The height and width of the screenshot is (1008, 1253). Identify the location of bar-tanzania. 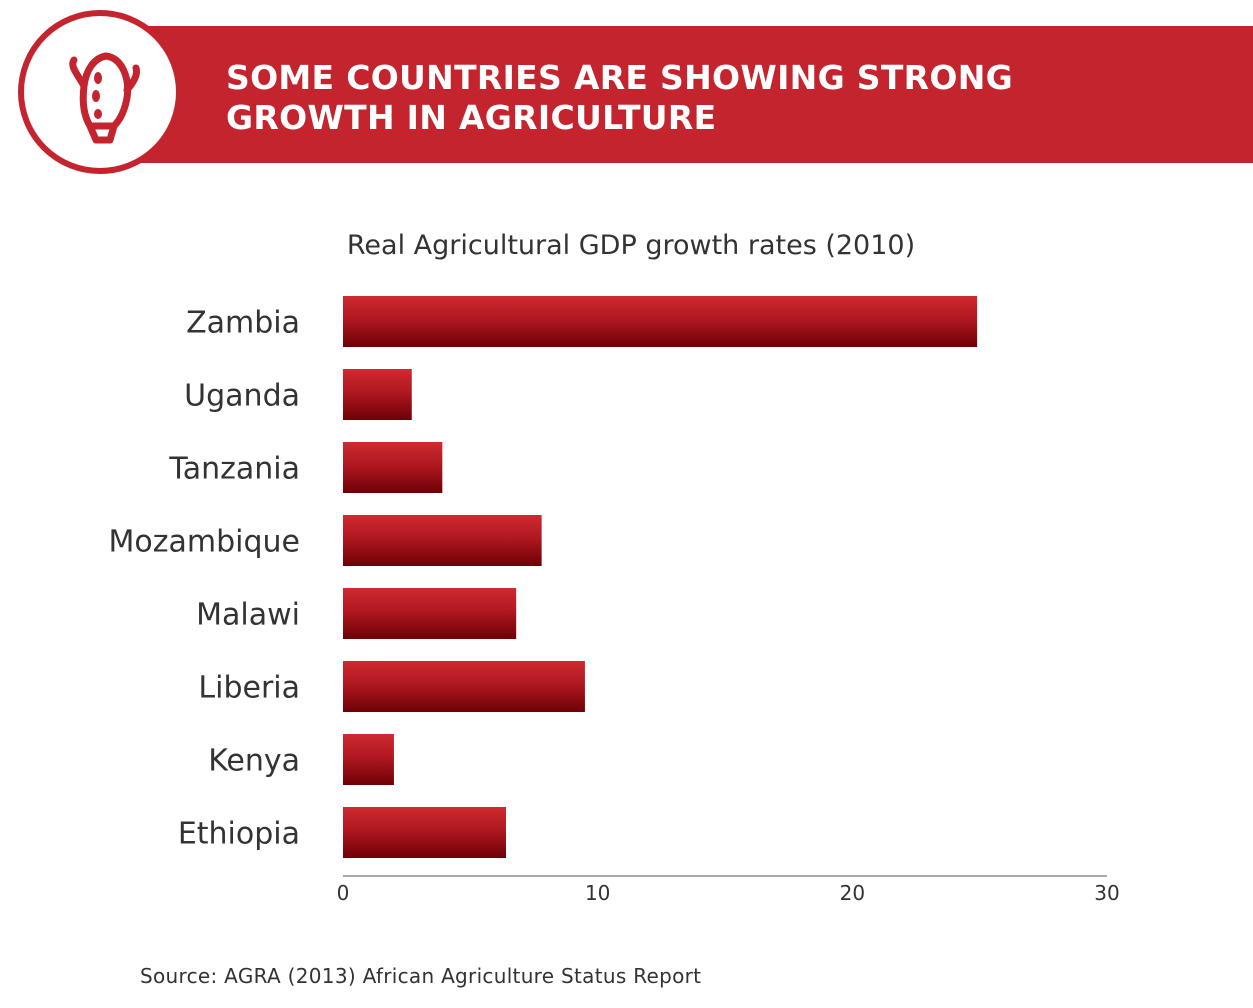
(393, 467).